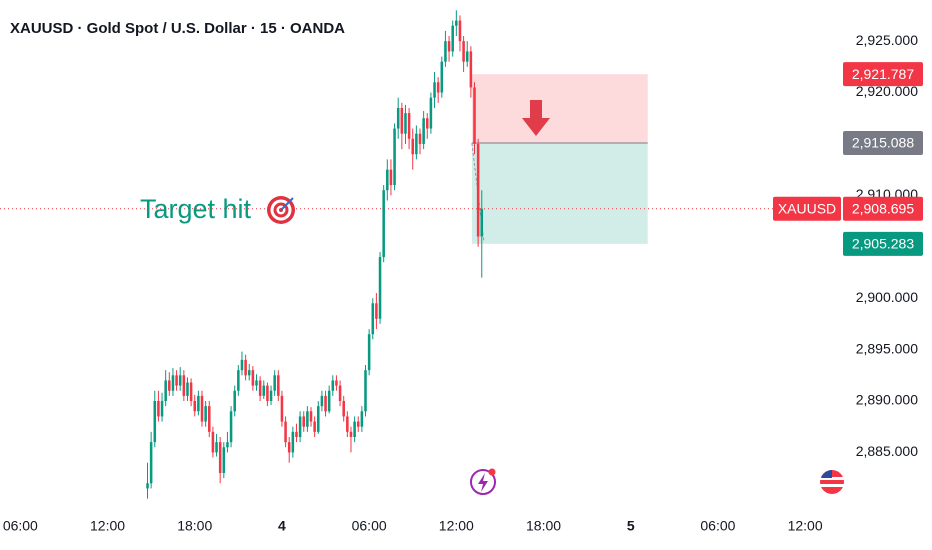  Describe the element at coordinates (282, 526) in the screenshot. I see `x-tick-label: 4` at that location.